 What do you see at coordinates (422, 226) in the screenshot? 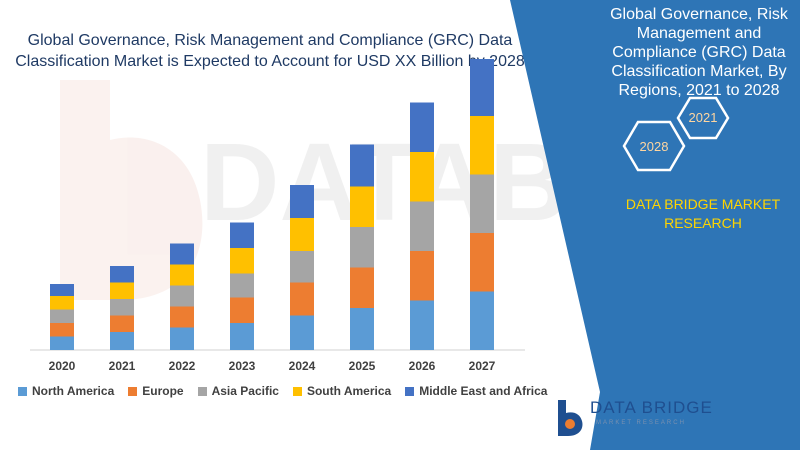
I see `bar-segment-2026-asia-pacific` at bounding box center [422, 226].